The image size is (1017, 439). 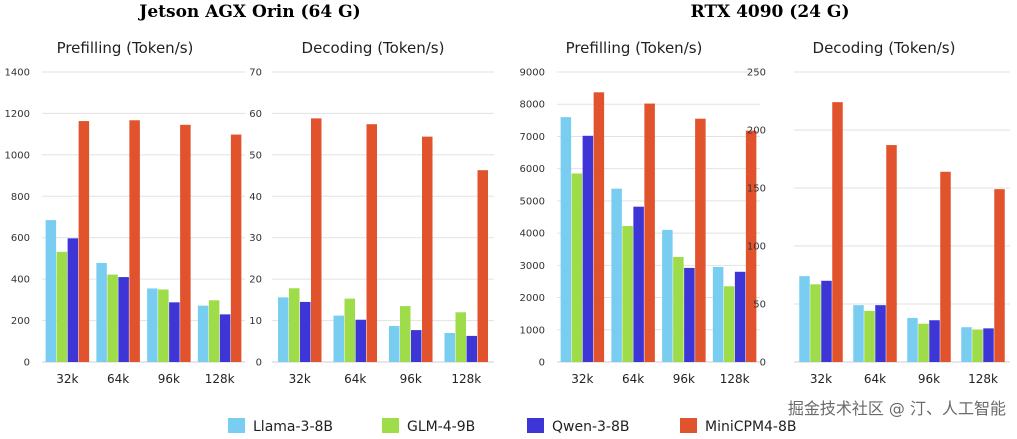 I want to click on y-tick-label: 70, so click(x=255, y=73).